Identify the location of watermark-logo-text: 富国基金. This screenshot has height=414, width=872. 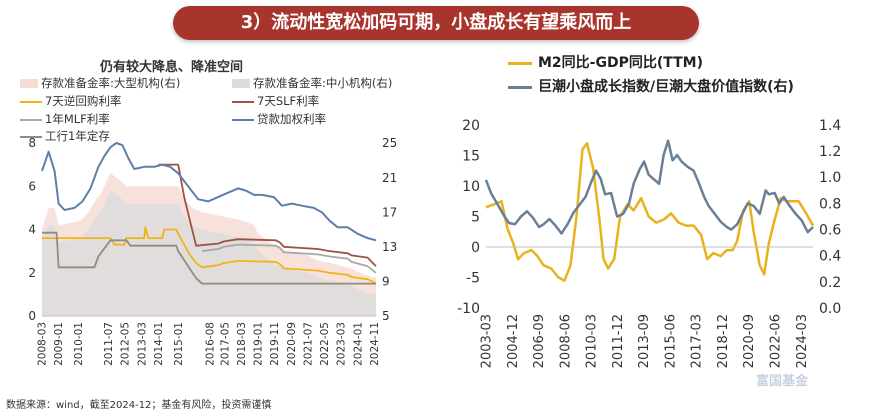
(782, 381).